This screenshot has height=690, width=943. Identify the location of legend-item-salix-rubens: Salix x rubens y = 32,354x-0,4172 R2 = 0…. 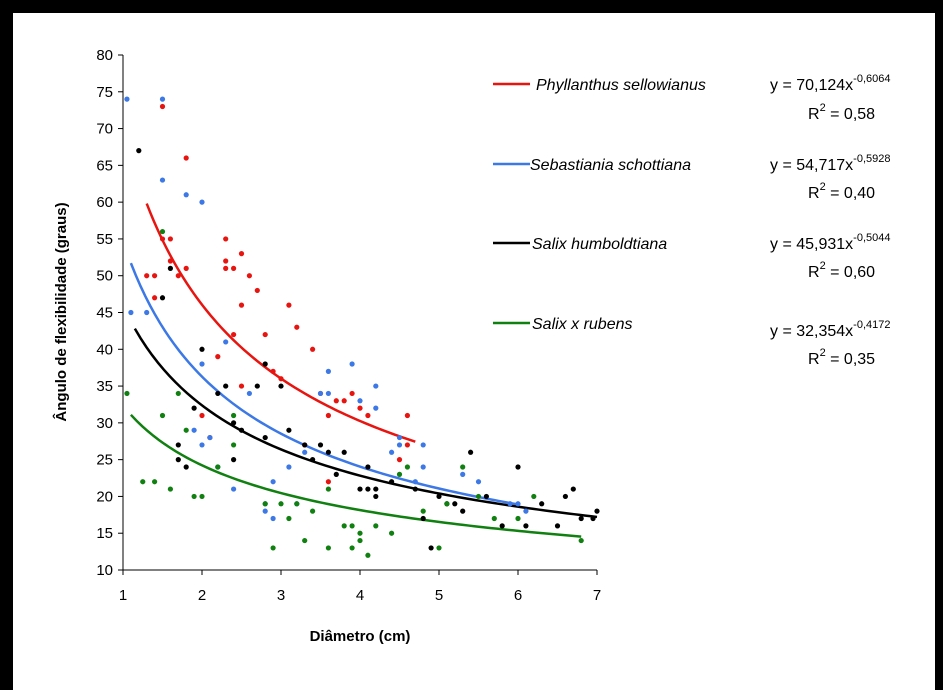
(691, 342).